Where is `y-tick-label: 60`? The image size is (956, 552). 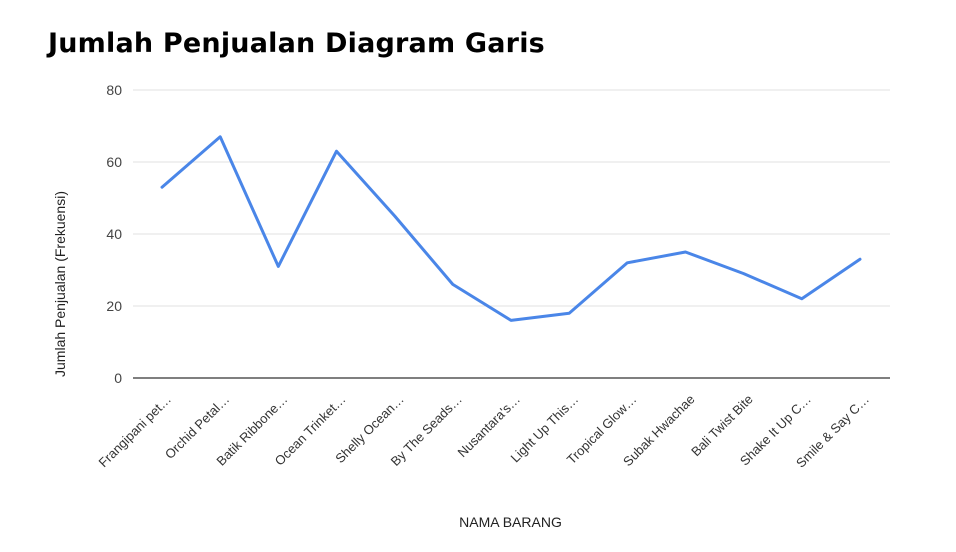
y-tick-label: 60 is located at coordinates (114, 162).